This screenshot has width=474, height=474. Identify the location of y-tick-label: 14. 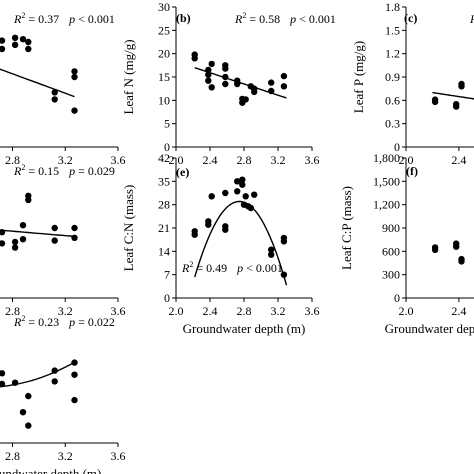
(164, 251).